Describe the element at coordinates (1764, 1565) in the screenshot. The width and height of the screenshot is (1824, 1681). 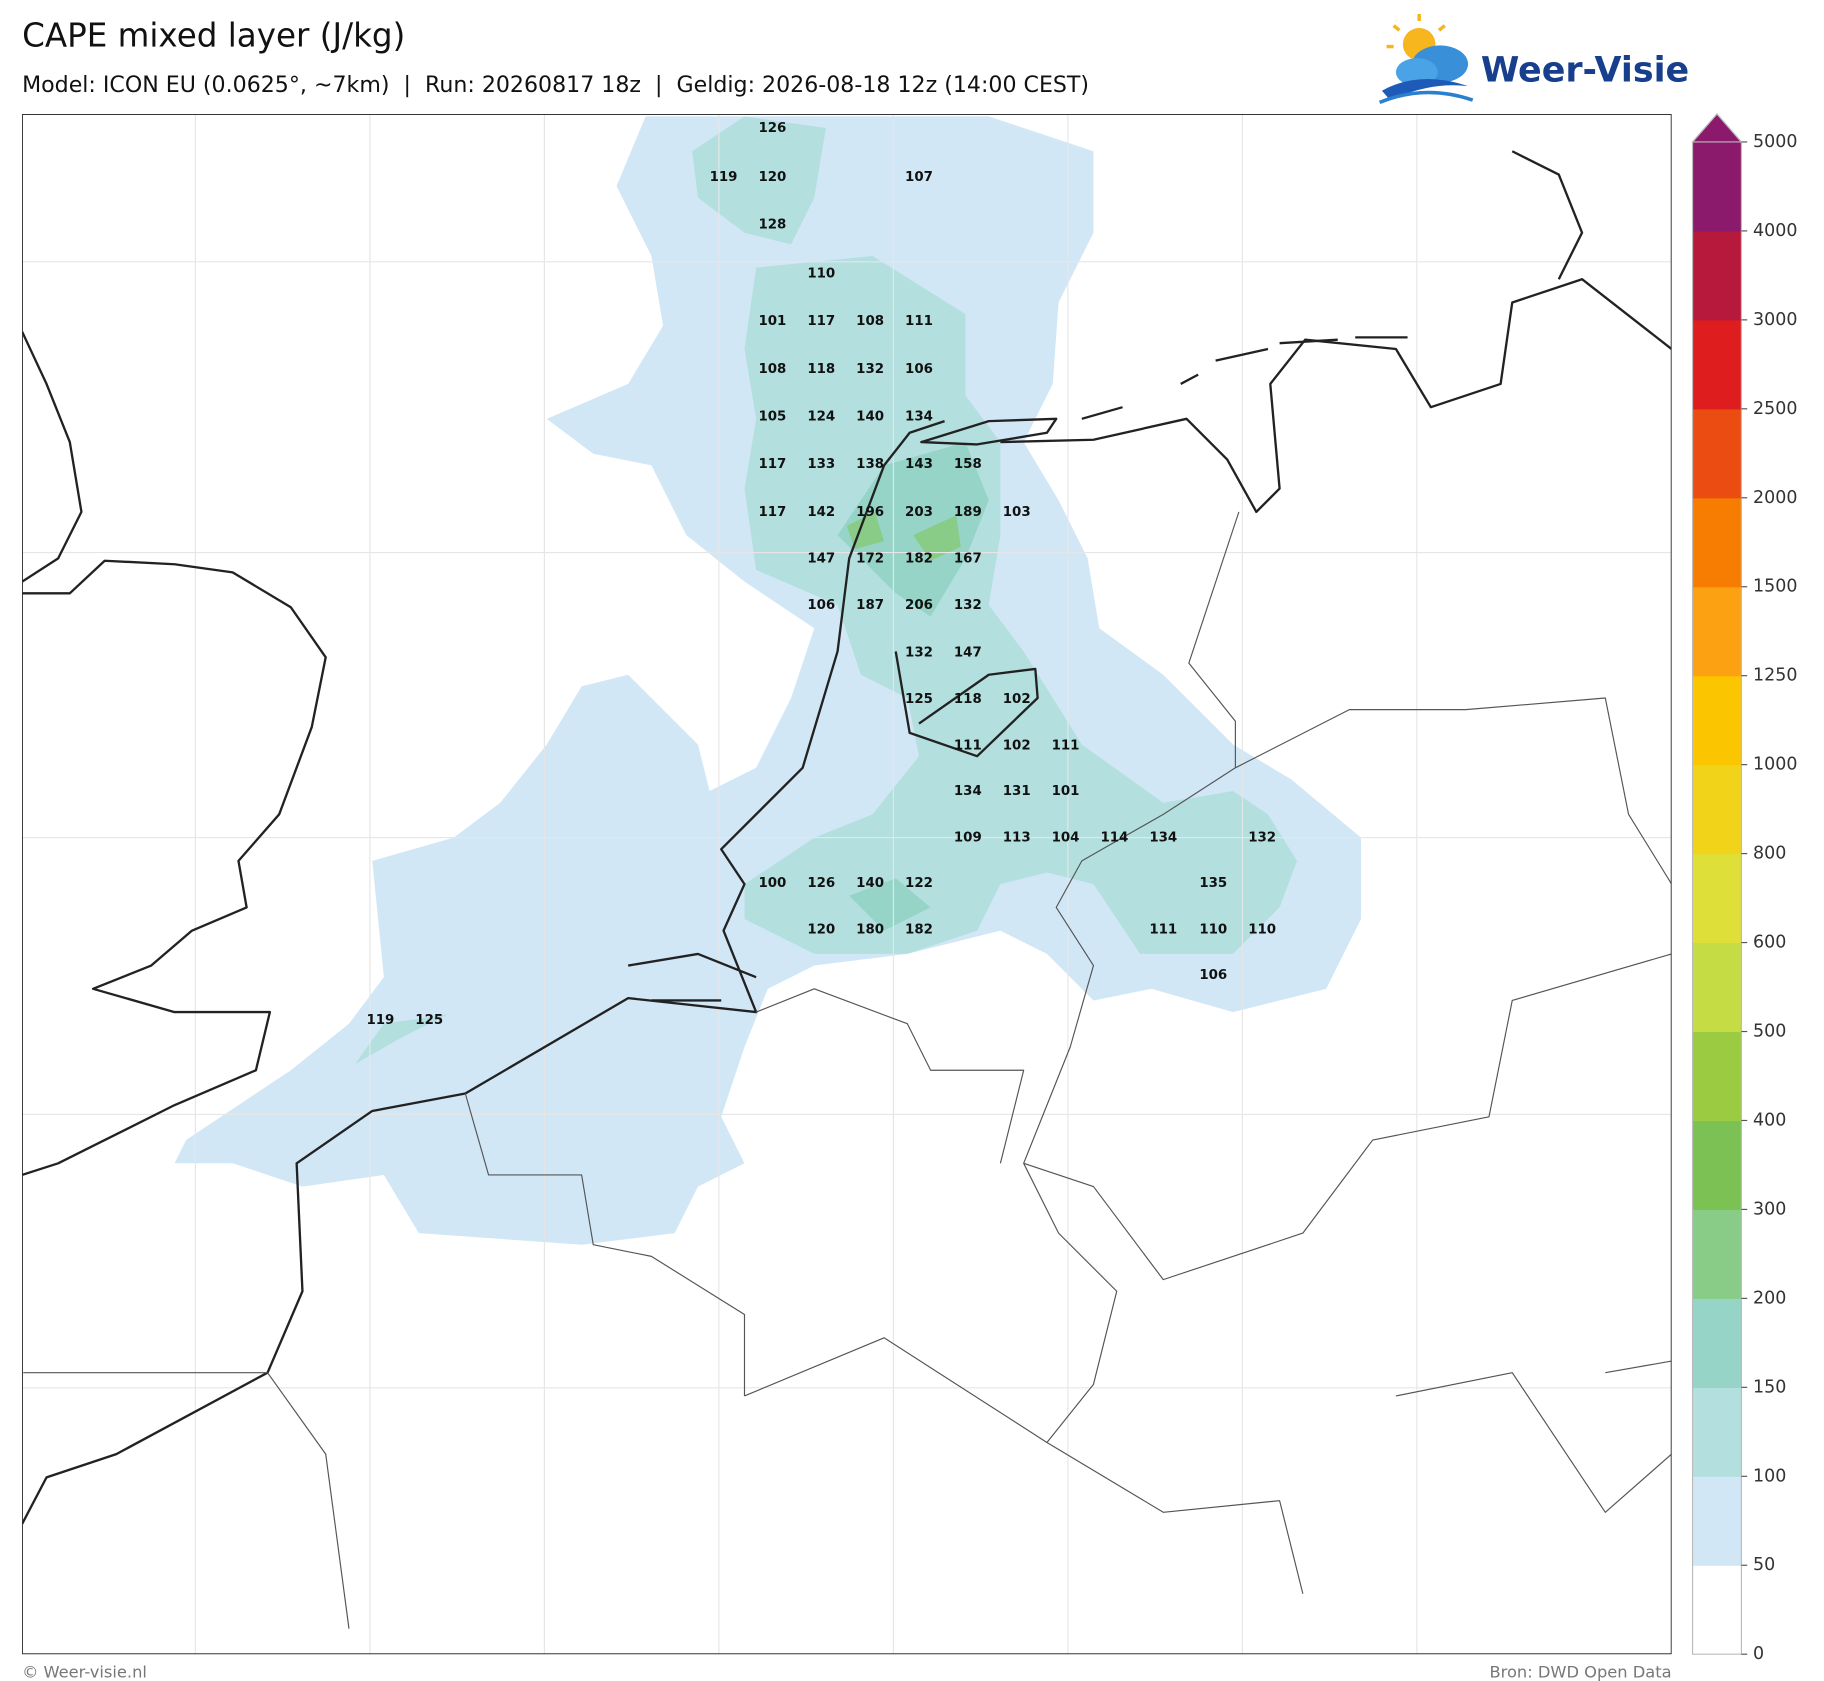
I see `colorbar-label: 50` at that location.